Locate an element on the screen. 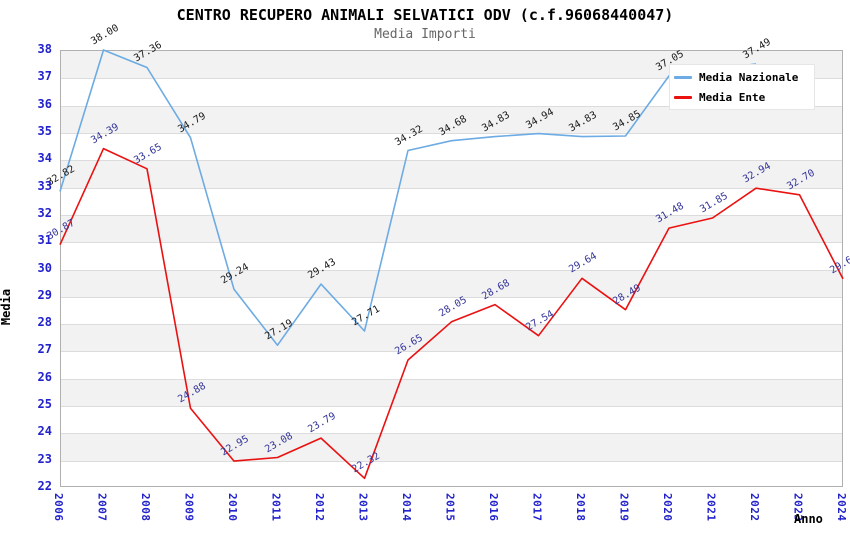  x-tick-label: 2011 is located at coordinates (276, 507).